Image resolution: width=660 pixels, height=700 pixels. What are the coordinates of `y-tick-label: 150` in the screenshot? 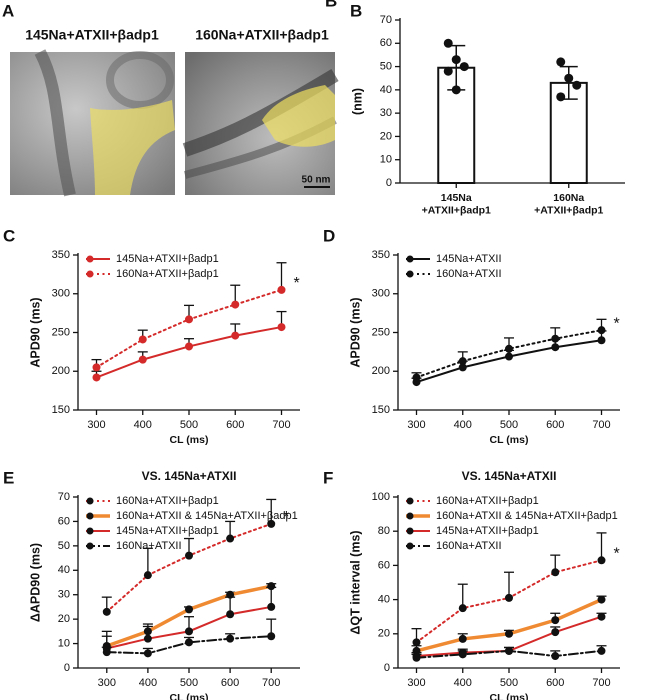 It's located at (61, 410).